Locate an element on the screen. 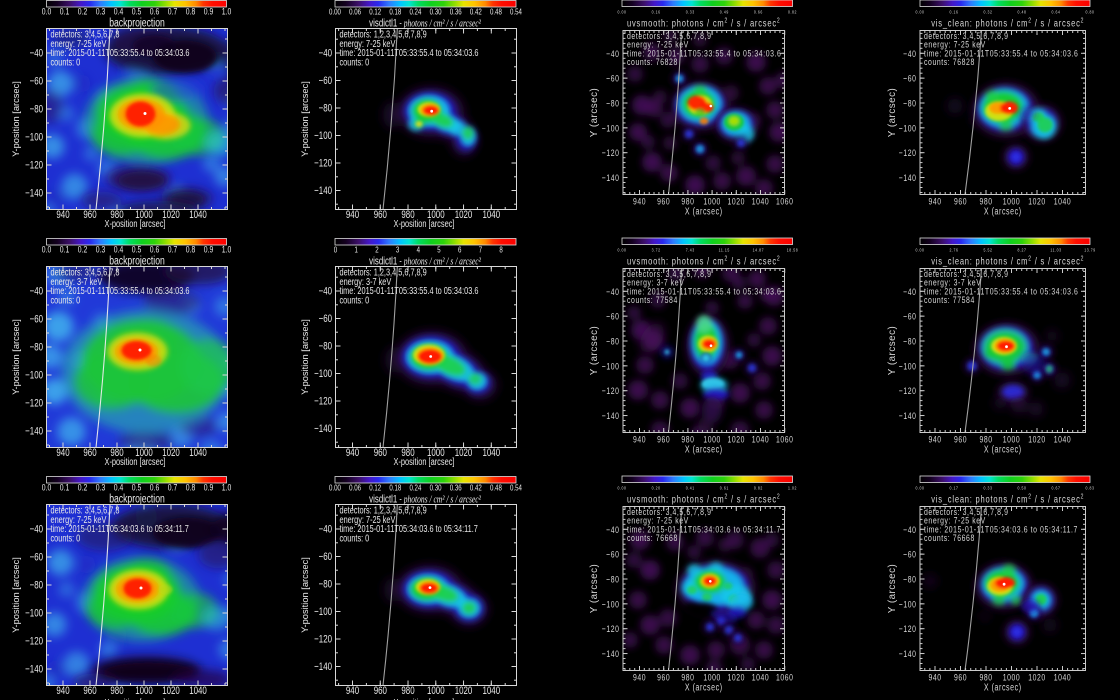  svg-text: 0.8 is located at coordinates (191, 249).